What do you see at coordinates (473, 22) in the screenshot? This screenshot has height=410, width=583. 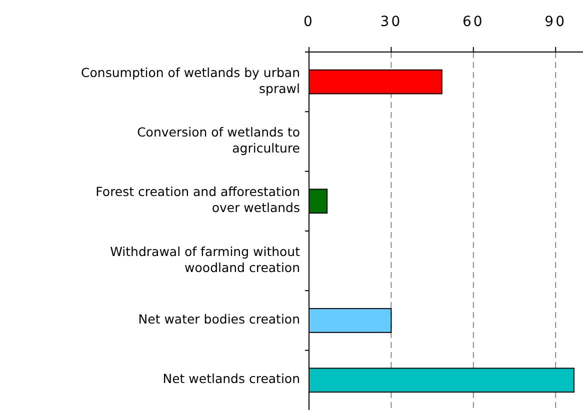 I see `x-tick-label: 60` at bounding box center [473, 22].